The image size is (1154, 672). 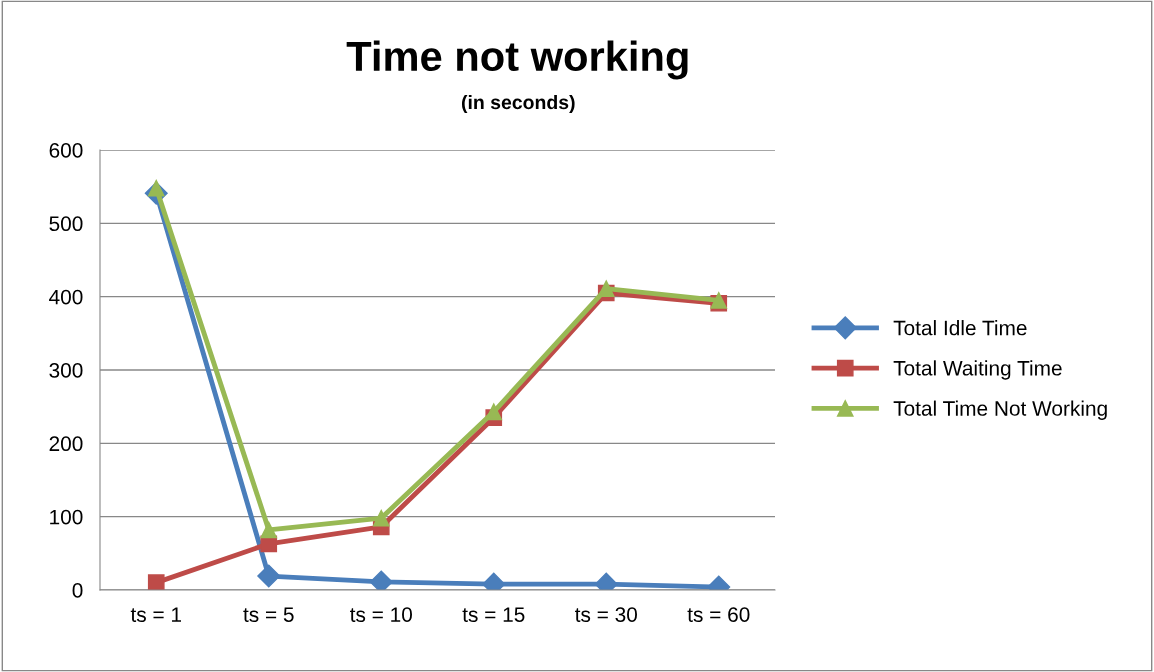 What do you see at coordinates (493, 614) in the screenshot?
I see `x-tick-label: ts = 15` at bounding box center [493, 614].